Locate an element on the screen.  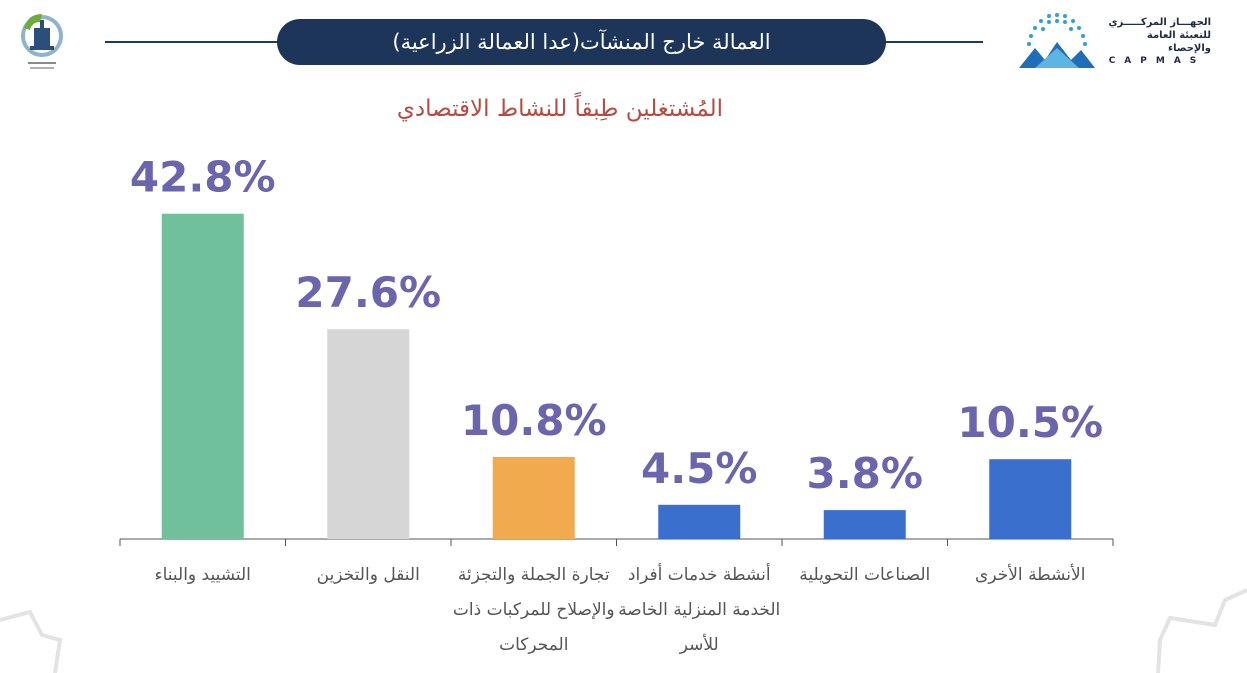
category-label-1: التشييد والبناء is located at coordinates (202, 575).